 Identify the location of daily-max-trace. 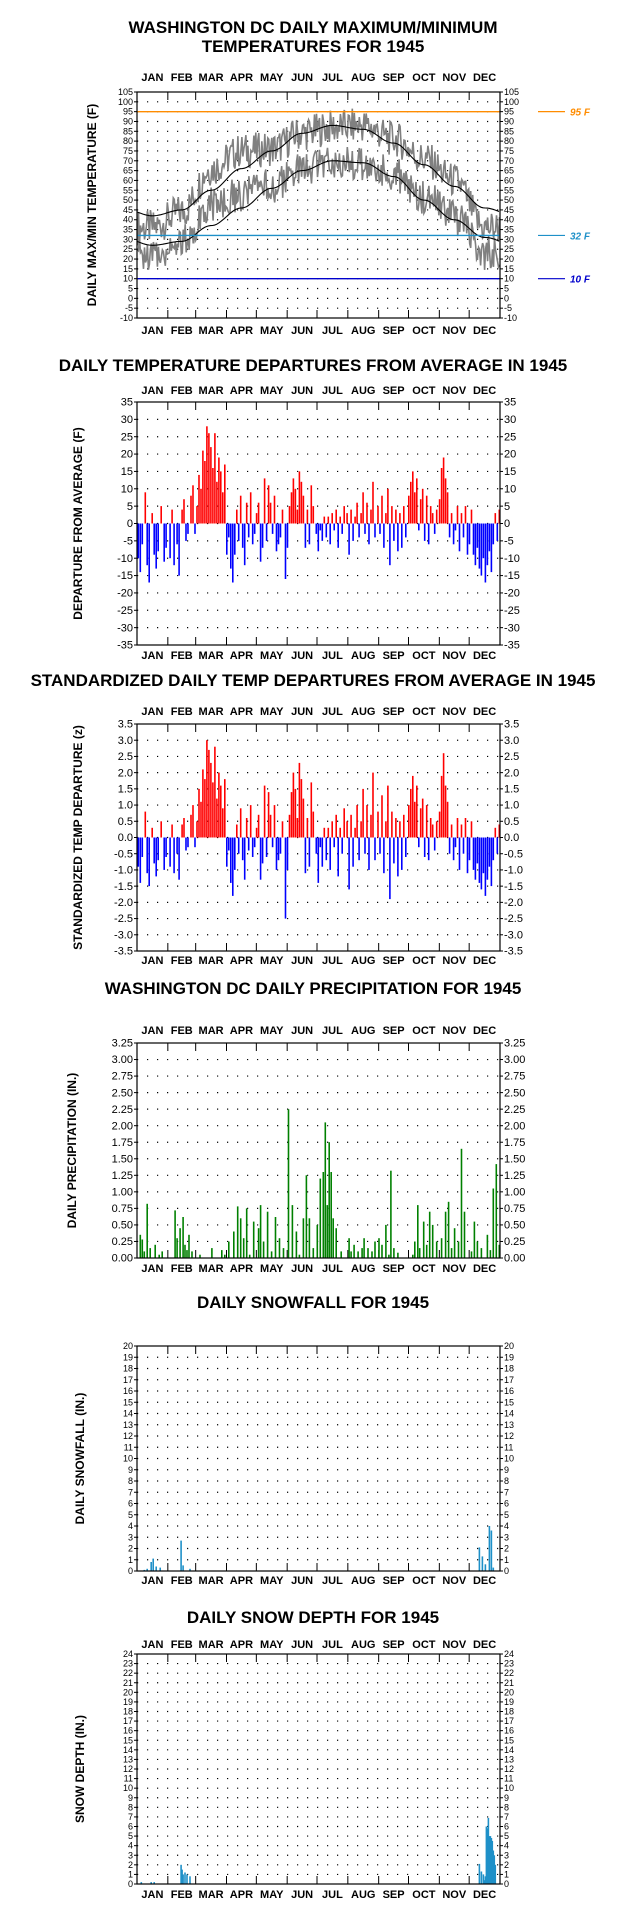
(318, 177).